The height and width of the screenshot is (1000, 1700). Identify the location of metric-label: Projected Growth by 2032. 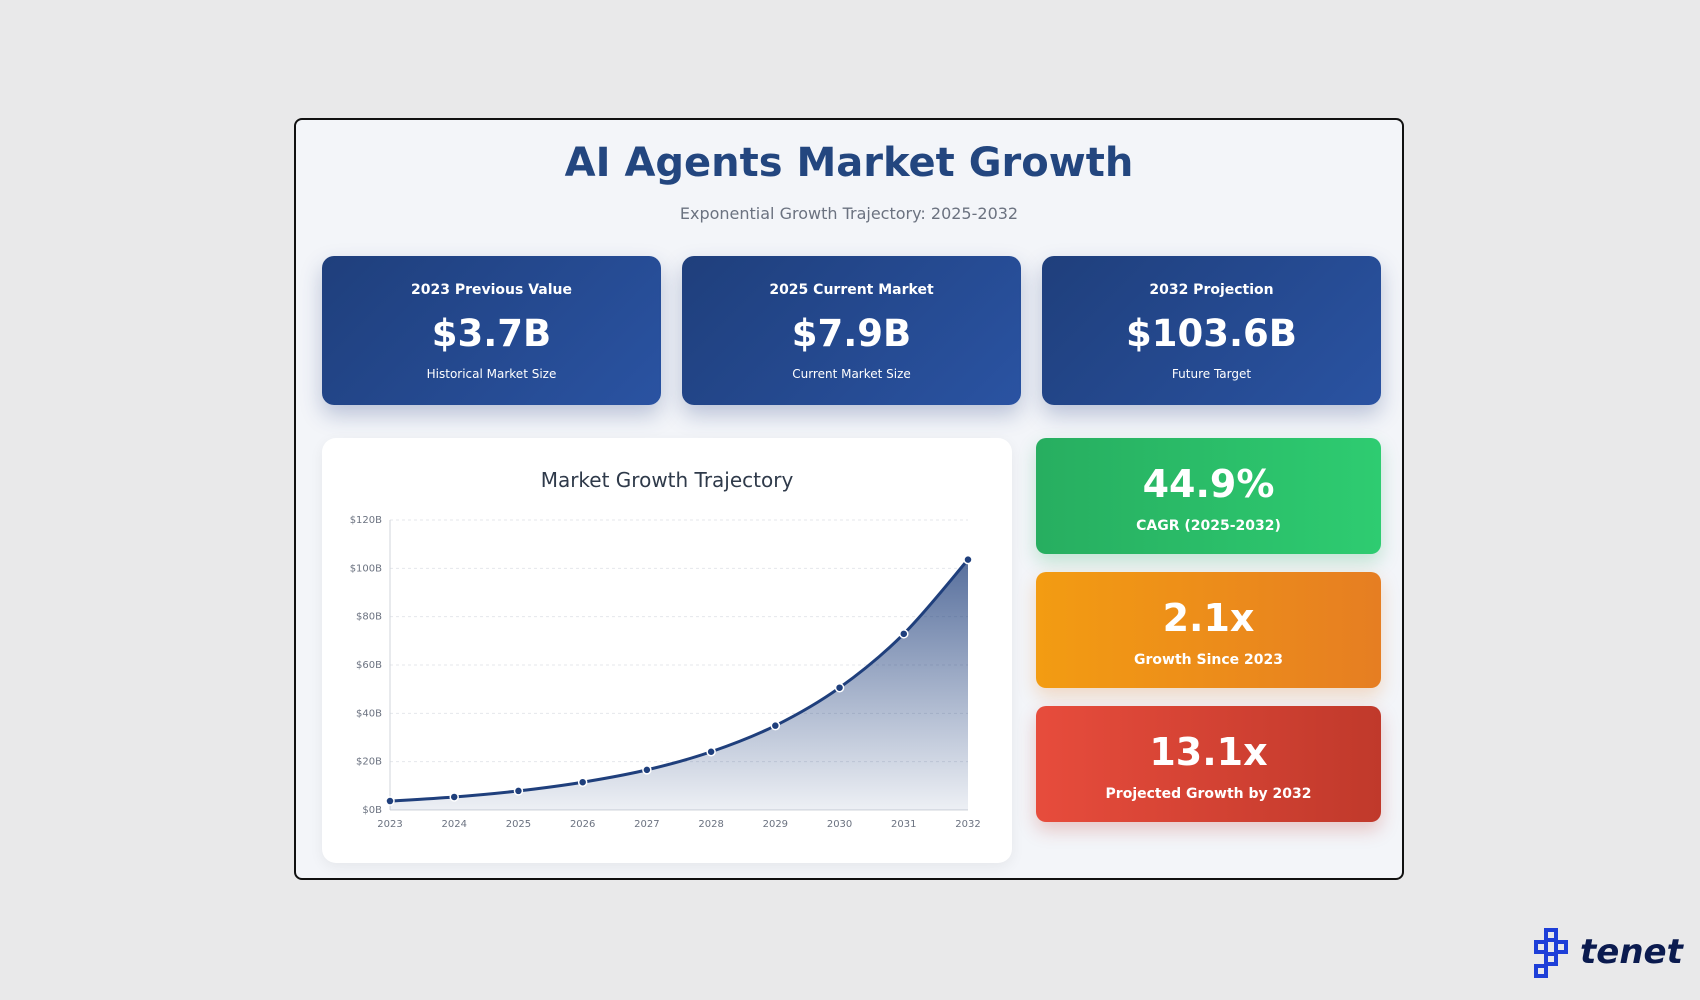
(1208, 794).